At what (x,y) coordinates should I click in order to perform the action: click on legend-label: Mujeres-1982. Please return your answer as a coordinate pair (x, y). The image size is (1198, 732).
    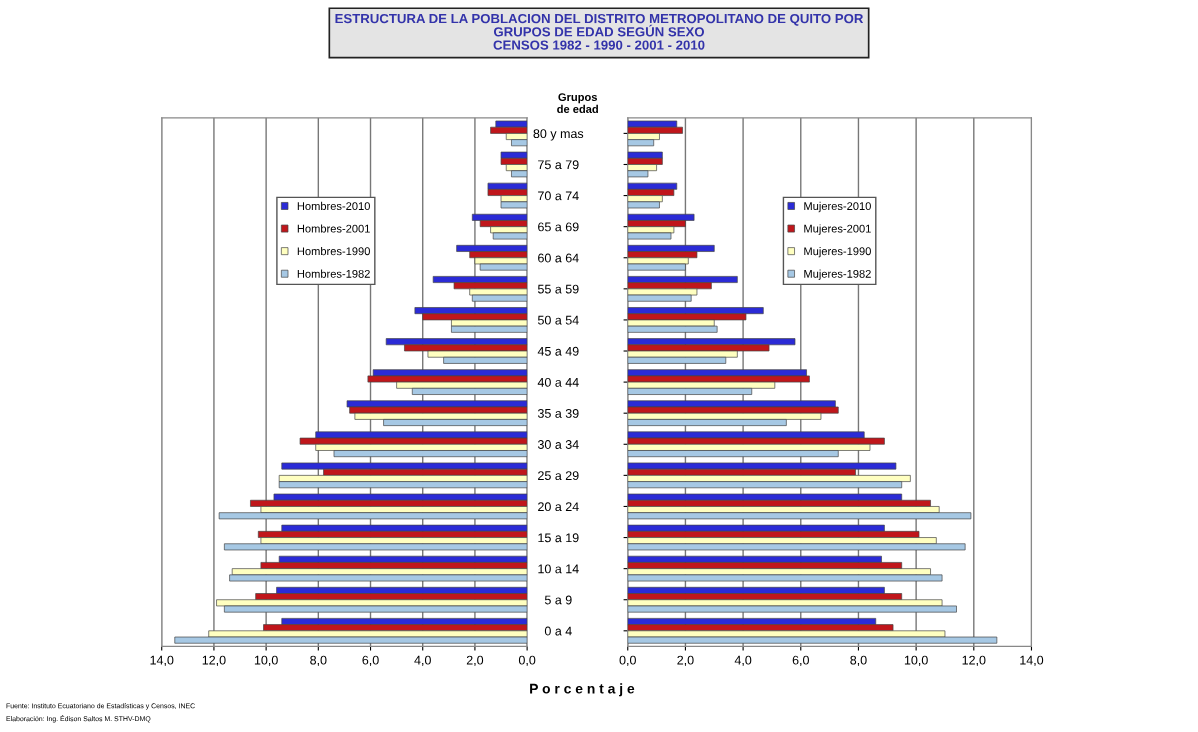
    Looking at the image, I should click on (837, 274).